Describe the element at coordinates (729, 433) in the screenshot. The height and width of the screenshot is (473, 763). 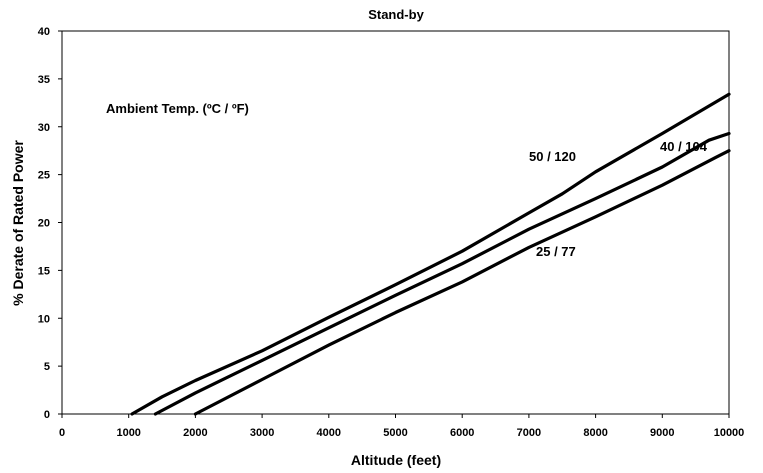
I see `x-tick-label: 10000` at that location.